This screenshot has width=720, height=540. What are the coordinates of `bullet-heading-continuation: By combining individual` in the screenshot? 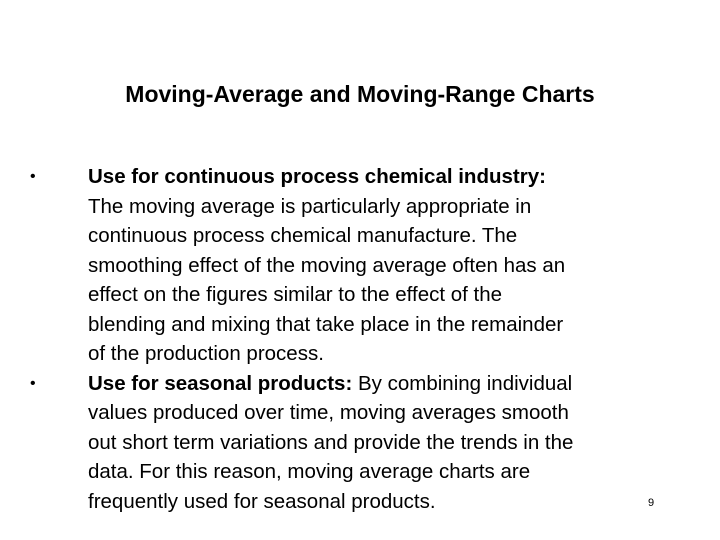 It's located at (462, 383).